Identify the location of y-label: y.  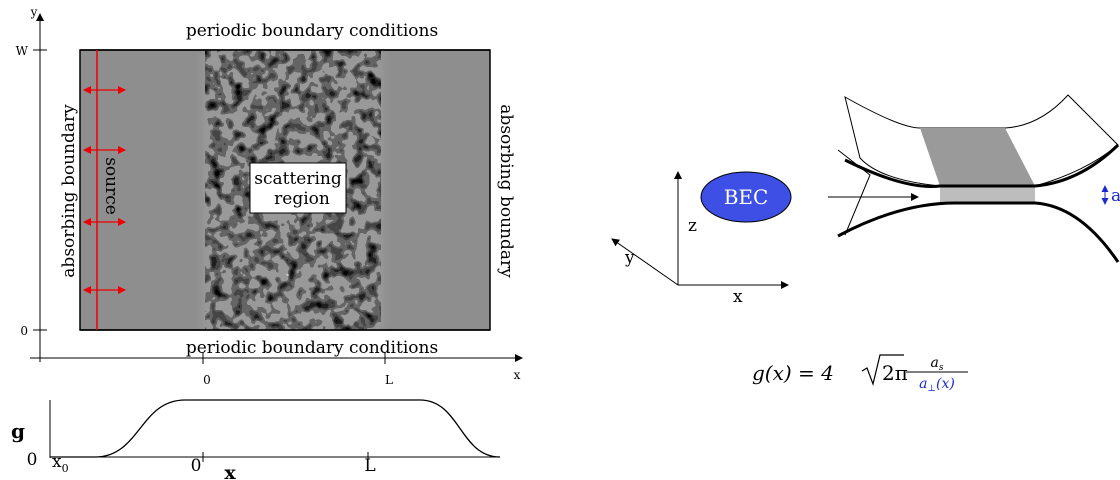
(629, 258).